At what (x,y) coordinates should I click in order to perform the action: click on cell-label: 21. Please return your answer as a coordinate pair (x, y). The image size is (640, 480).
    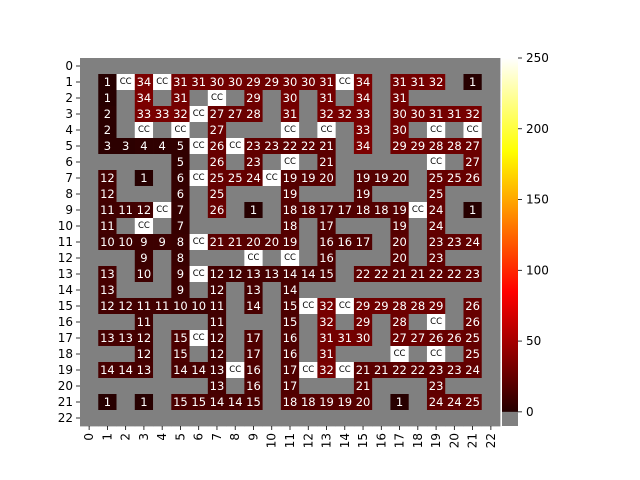
    Looking at the image, I should click on (217, 242).